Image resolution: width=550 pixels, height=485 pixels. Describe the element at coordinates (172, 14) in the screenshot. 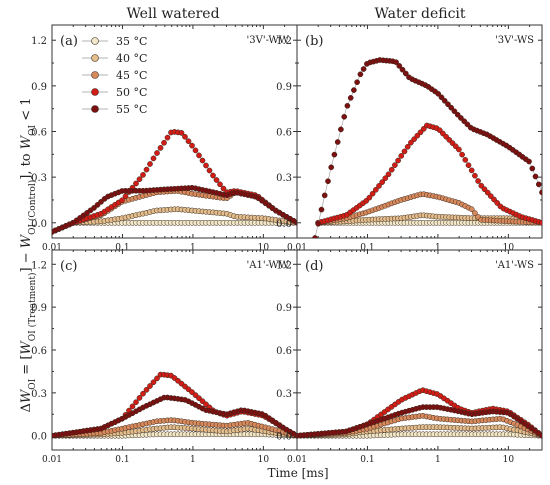

I see `column-title-left: Well watered` at that location.